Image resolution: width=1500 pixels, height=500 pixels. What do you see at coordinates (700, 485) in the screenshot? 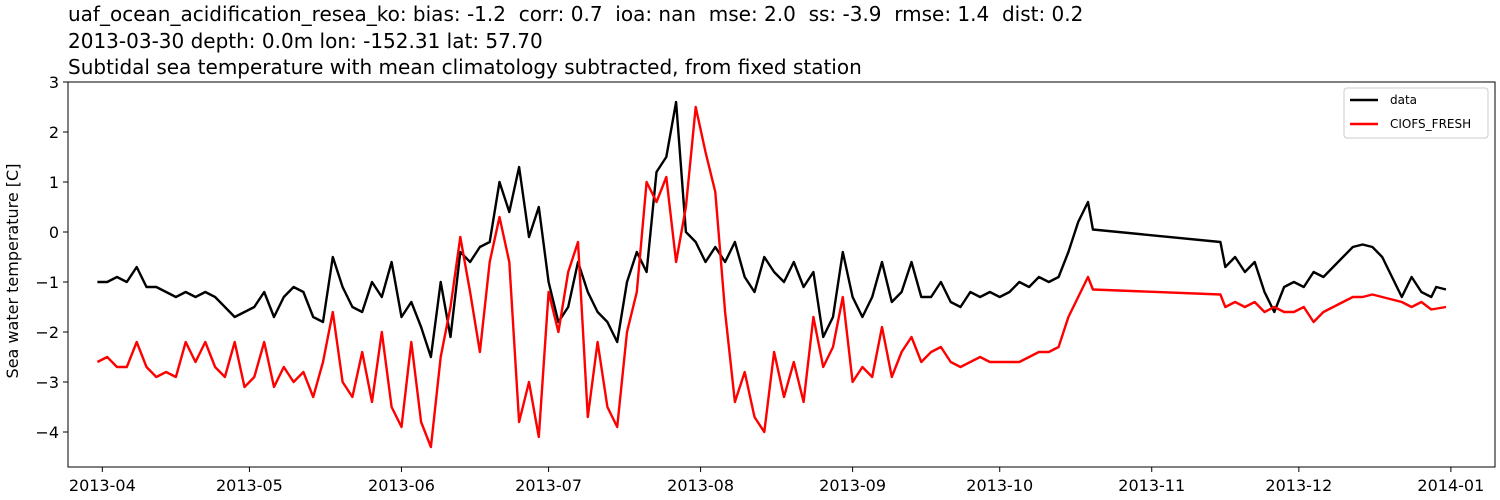
I see `x-tick-label: 2013-08` at bounding box center [700, 485].